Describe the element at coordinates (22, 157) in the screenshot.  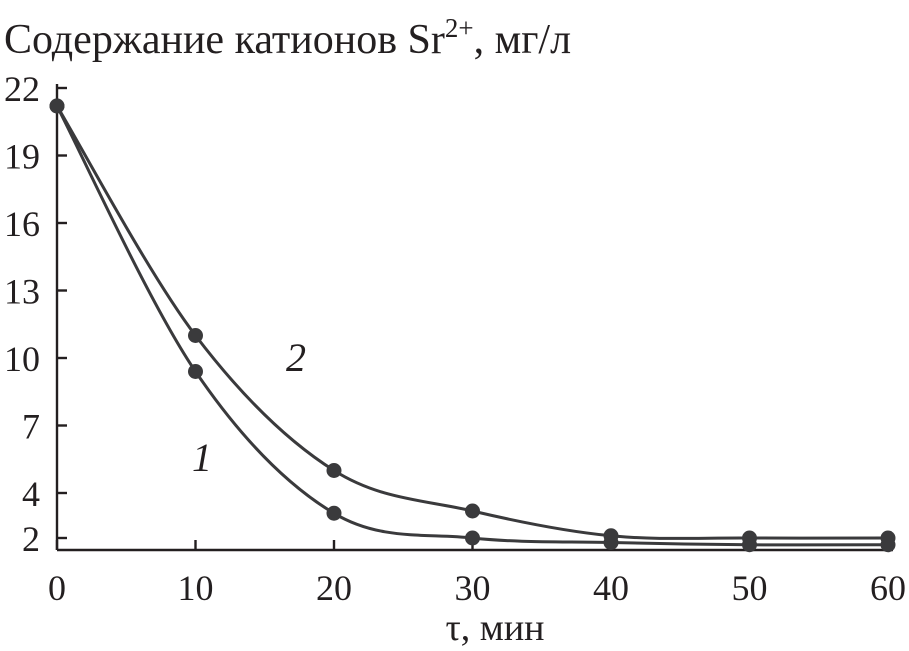
I see `y-tick-label-19: 19` at that location.